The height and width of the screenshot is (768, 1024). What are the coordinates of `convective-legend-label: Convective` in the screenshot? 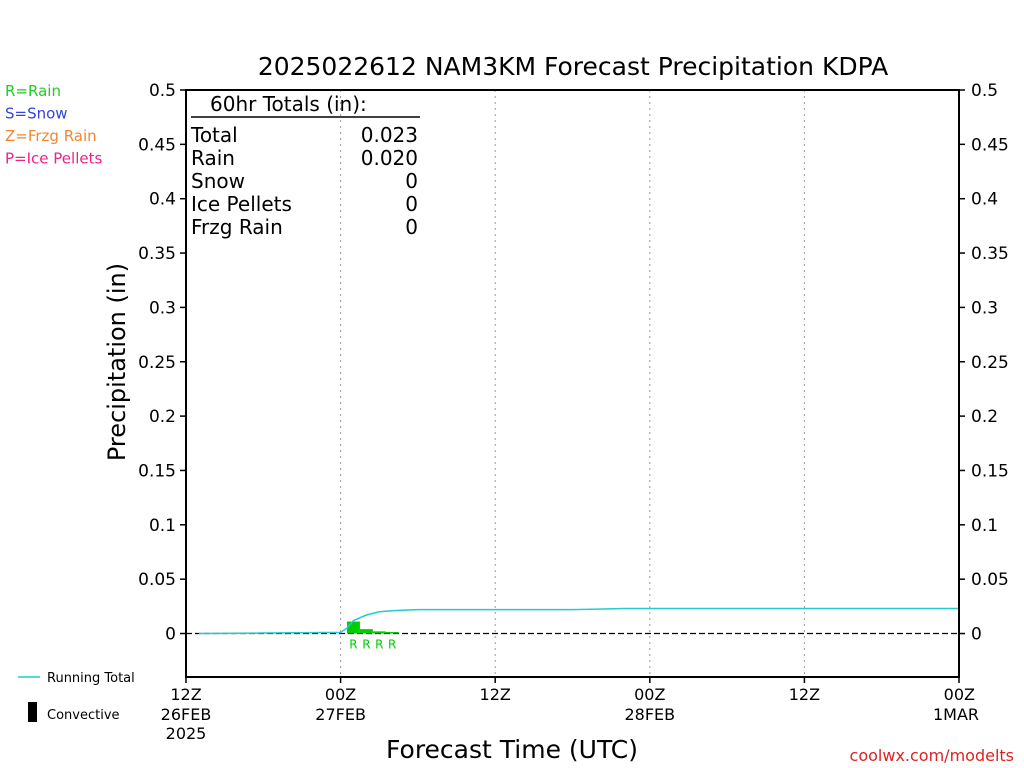 It's located at (83, 715).